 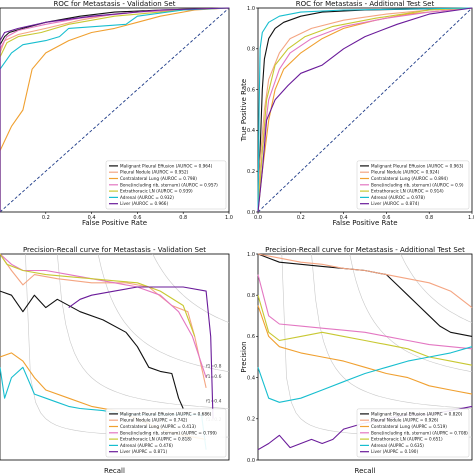 What do you see at coordinates (146, 445) in the screenshot?
I see `legend-entry: Adrenal (AUPRC = 0.476)` at bounding box center [146, 445].